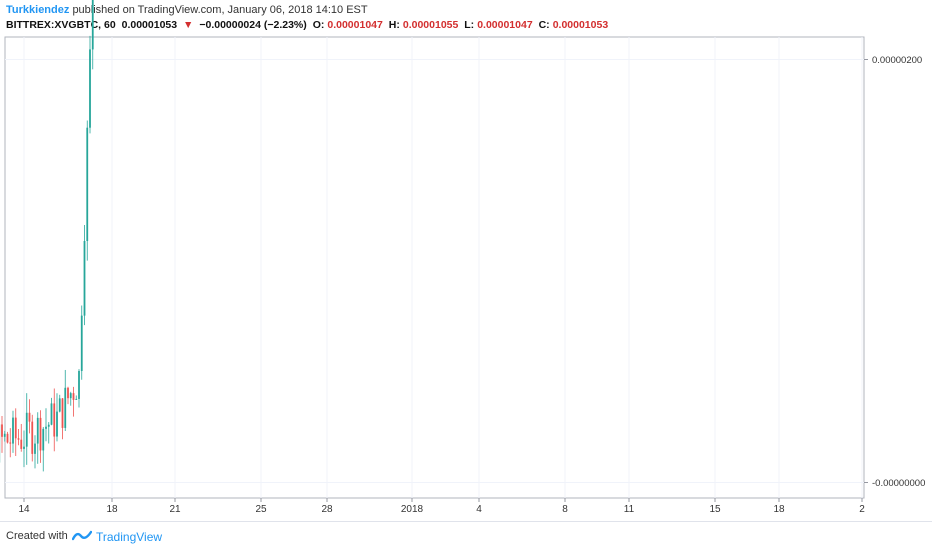  Describe the element at coordinates (327, 509) in the screenshot. I see `x-tick-label: 28` at that location.